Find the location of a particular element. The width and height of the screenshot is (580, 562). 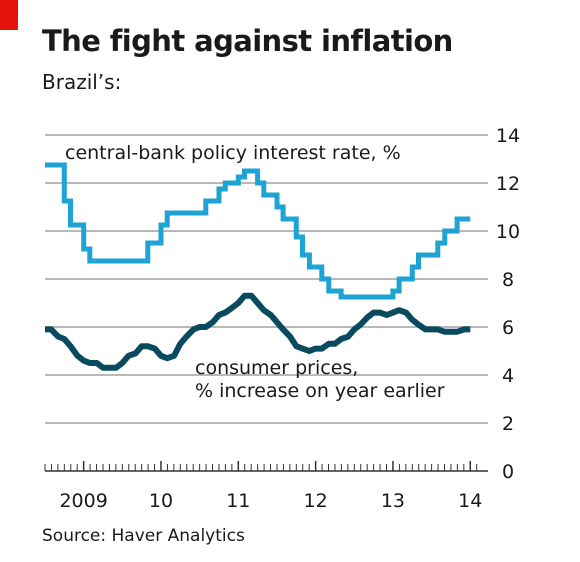

y-tick-label: 6 is located at coordinates (508, 328).